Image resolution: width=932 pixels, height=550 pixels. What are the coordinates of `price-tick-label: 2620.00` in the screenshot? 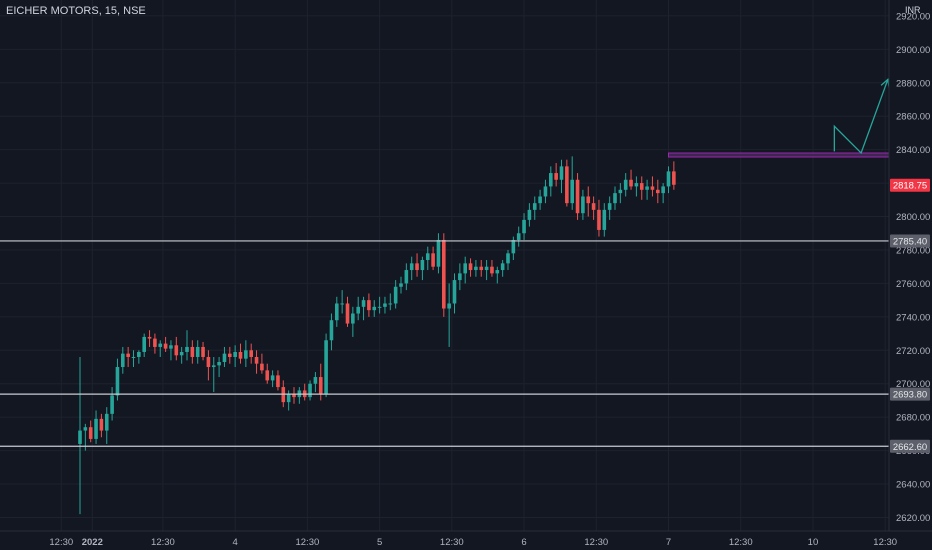 It's located at (913, 518).